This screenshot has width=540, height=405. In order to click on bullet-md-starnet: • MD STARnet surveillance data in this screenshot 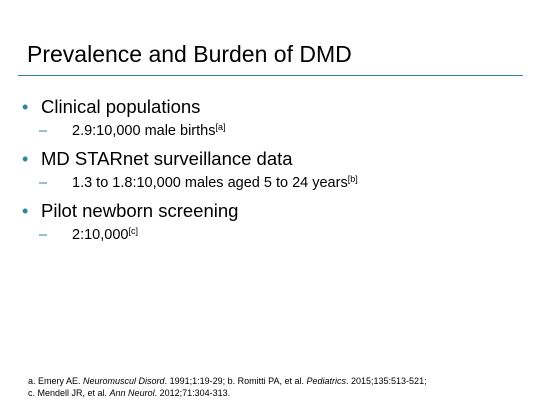, I will do `click(272, 159)`.